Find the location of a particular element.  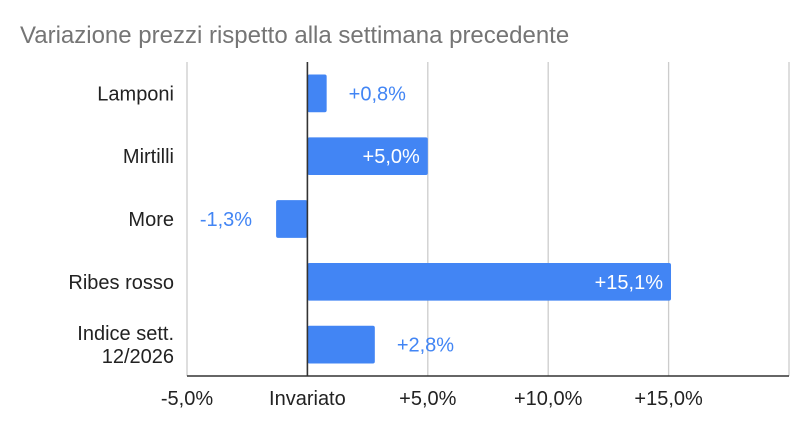

x-tick-label: Invariato is located at coordinates (307, 399).